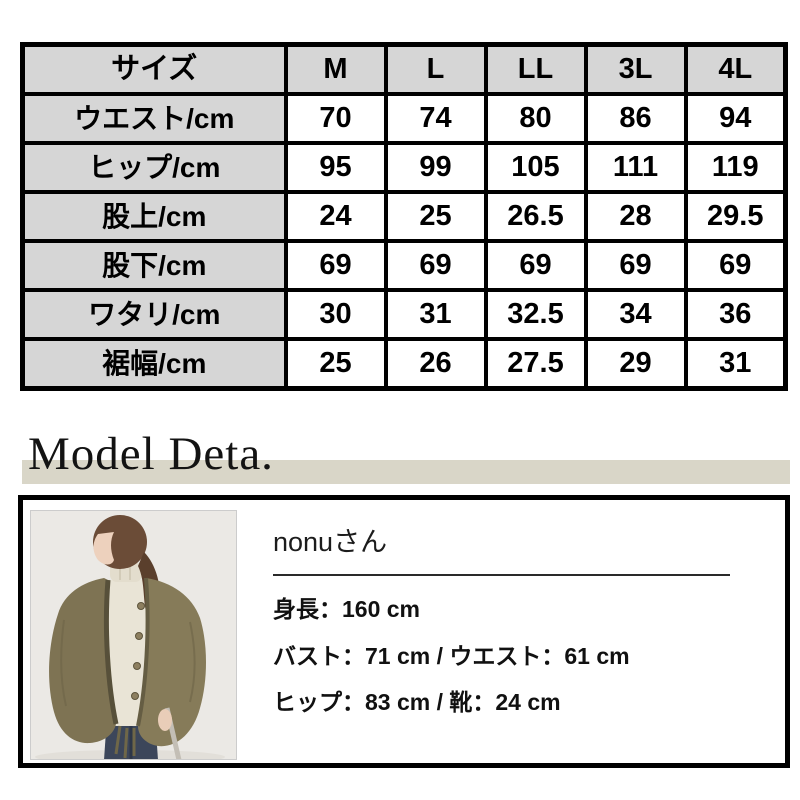  Describe the element at coordinates (406, 472) in the screenshot. I see `heading-highlight-bar` at that location.